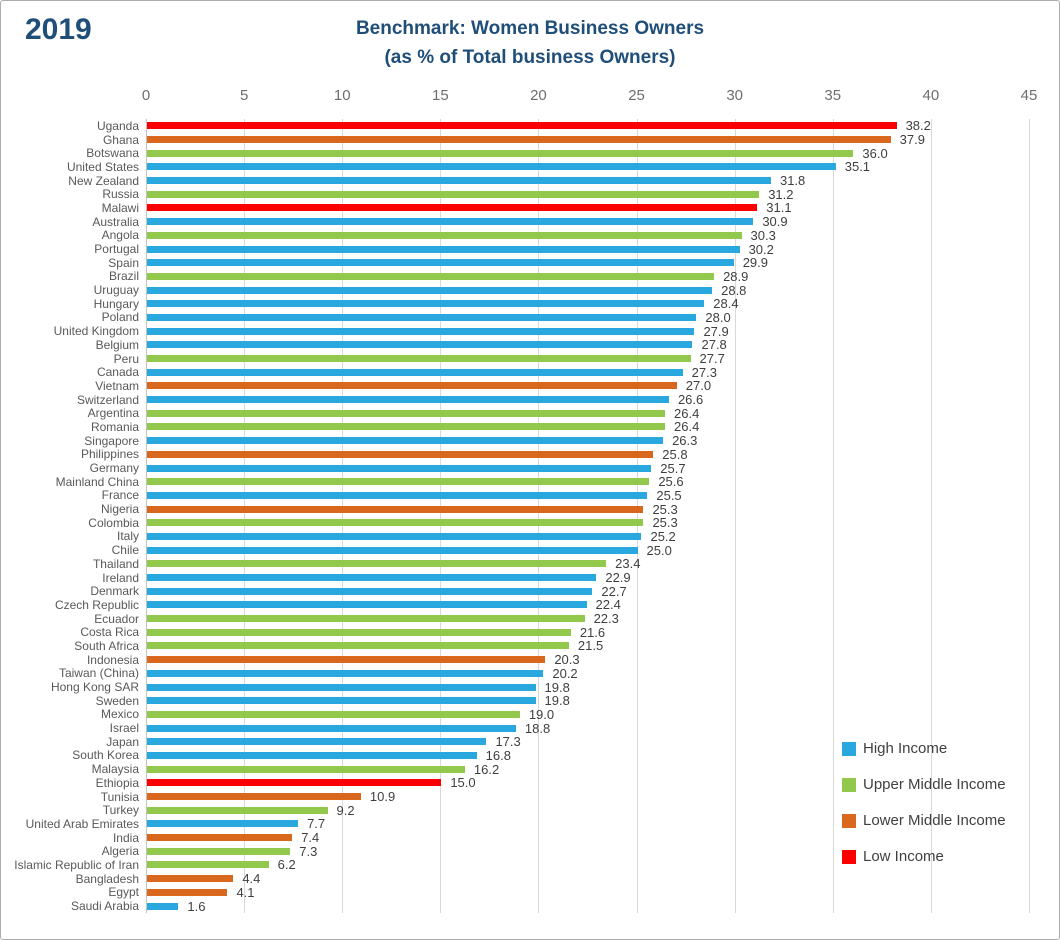  What do you see at coordinates (530, 28) in the screenshot?
I see `chart-title: Benchmark: Women Business Owners` at bounding box center [530, 28].